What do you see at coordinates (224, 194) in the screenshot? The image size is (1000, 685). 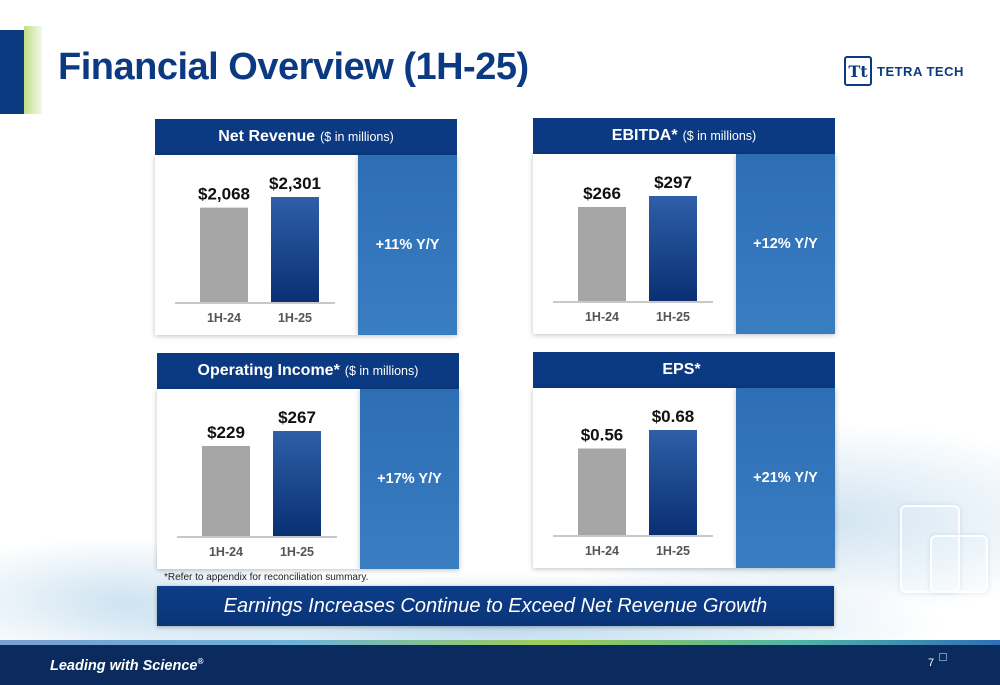 I see `data-label: $2,068` at bounding box center [224, 194].